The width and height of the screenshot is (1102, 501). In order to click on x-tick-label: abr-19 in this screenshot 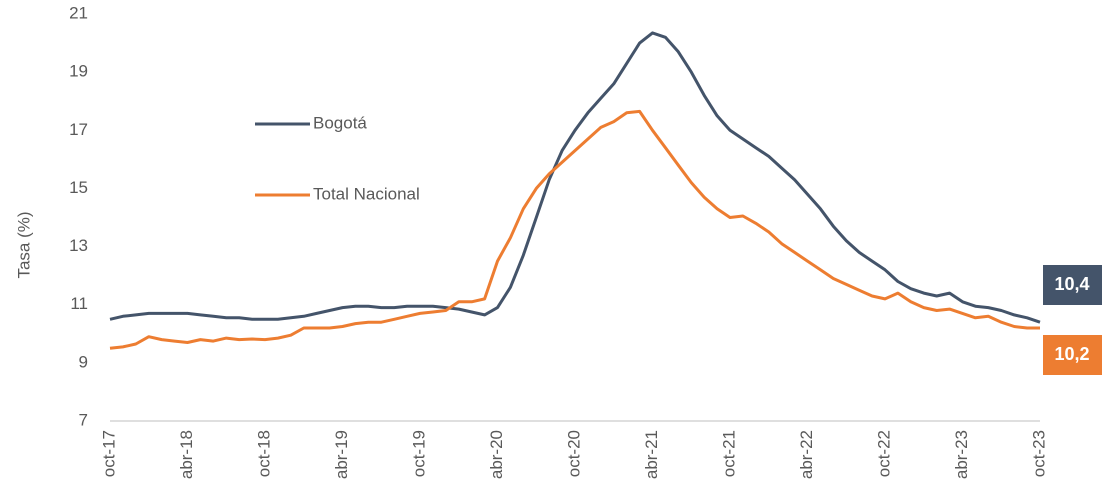, I will do `click(341, 454)`.